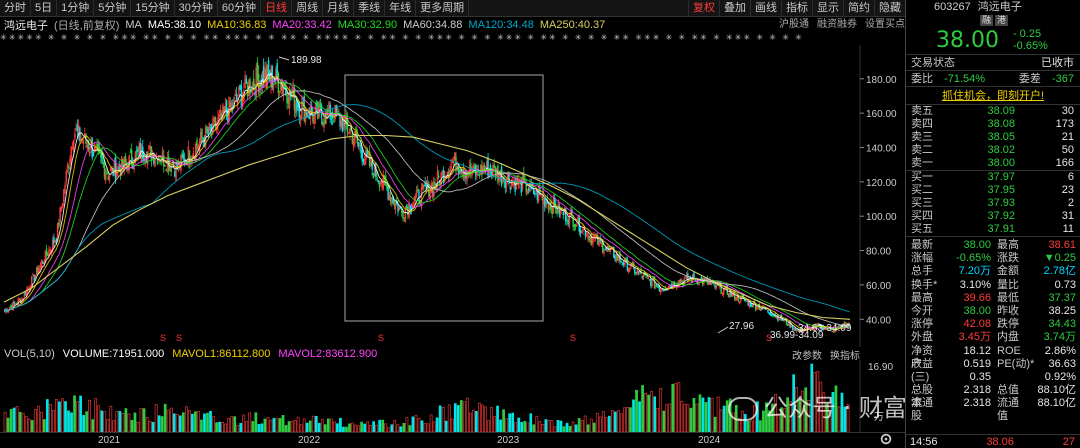 The image size is (1080, 448). I want to click on toolbar-3: 指标, so click(796, 8).